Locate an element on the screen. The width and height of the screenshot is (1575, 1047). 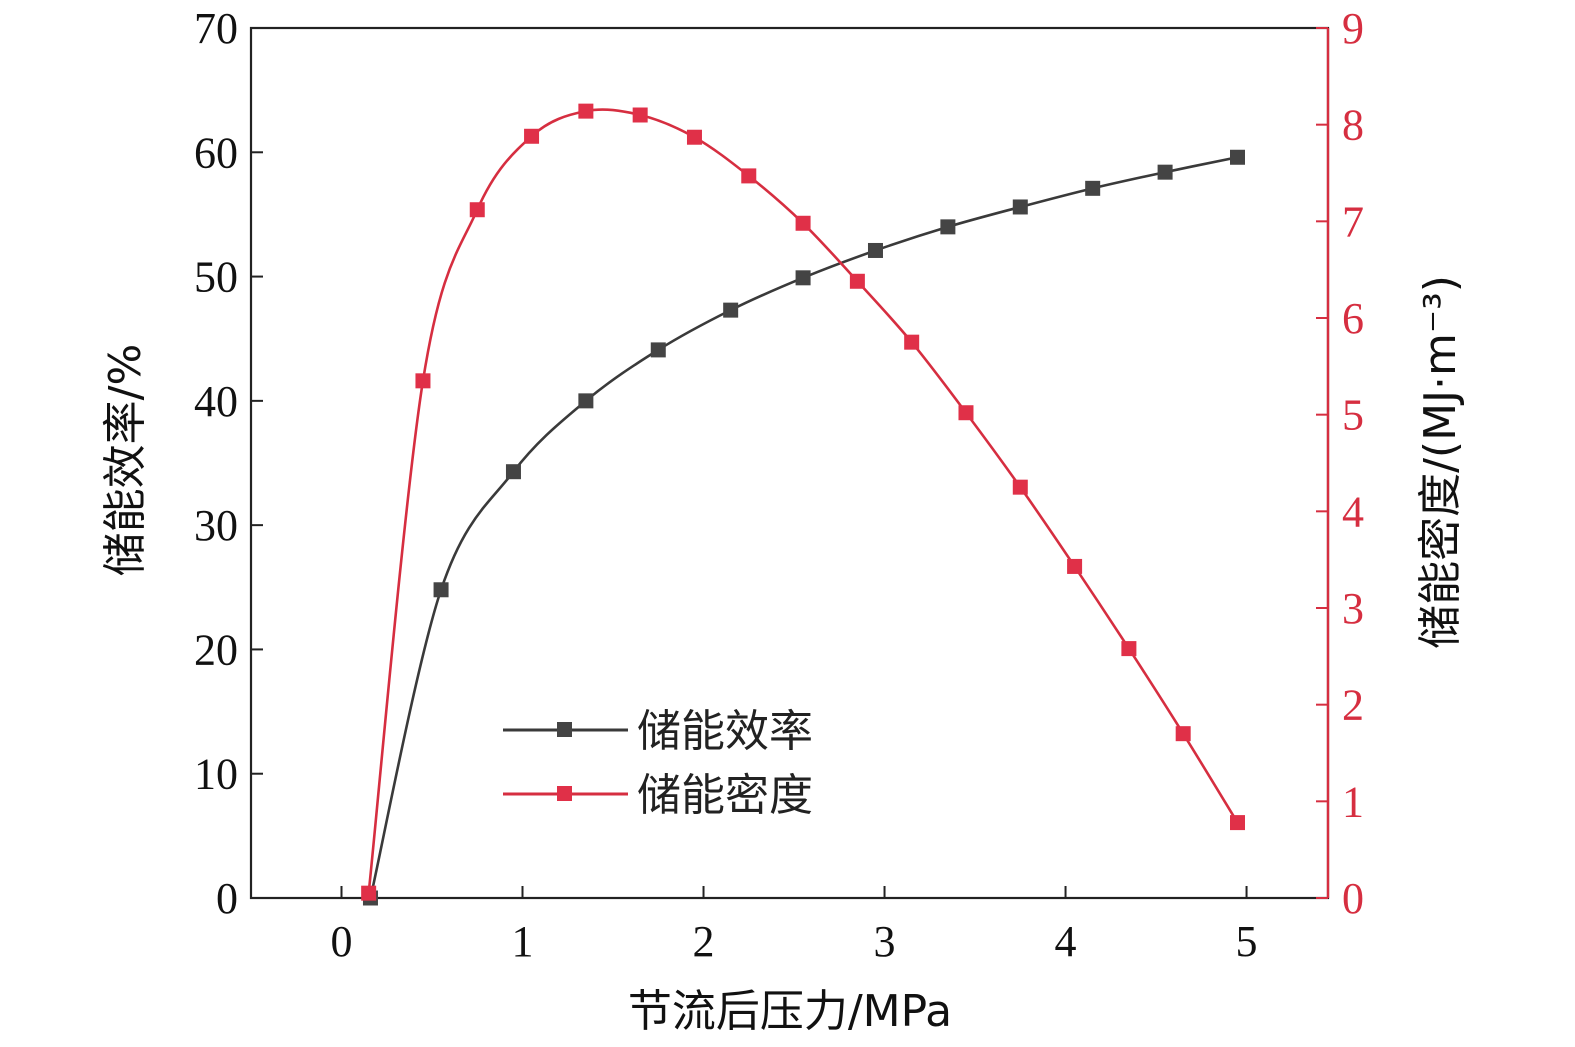
y-left-tick-label: 20 is located at coordinates (216, 649).